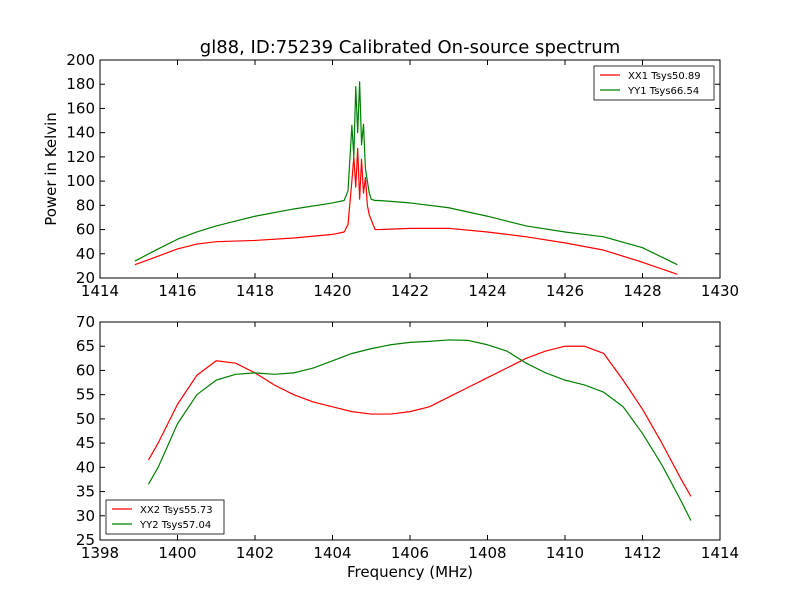  Describe the element at coordinates (565, 291) in the screenshot. I see `x-tick-label: 1426` at that location.